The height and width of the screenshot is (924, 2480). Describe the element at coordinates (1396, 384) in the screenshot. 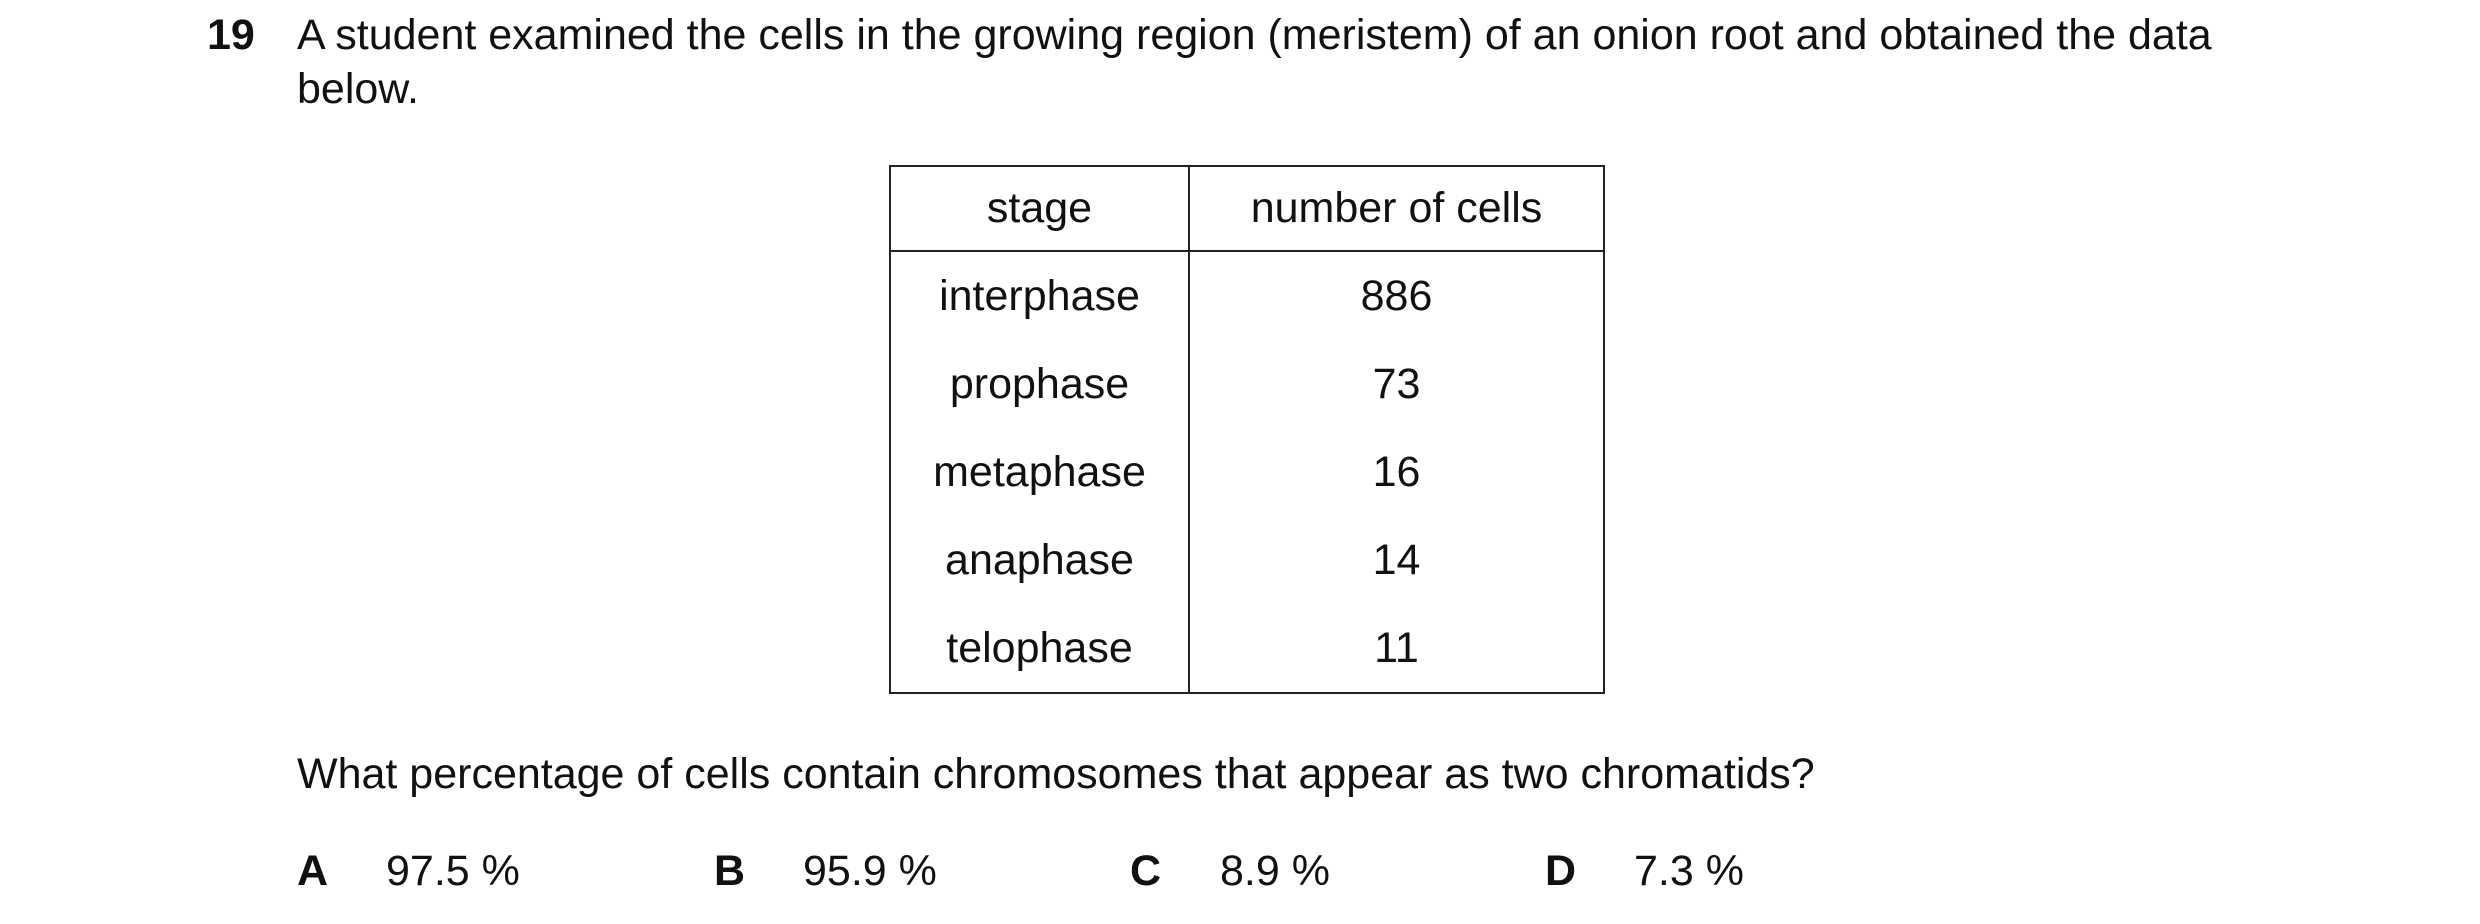

I see `count: 73` at that location.